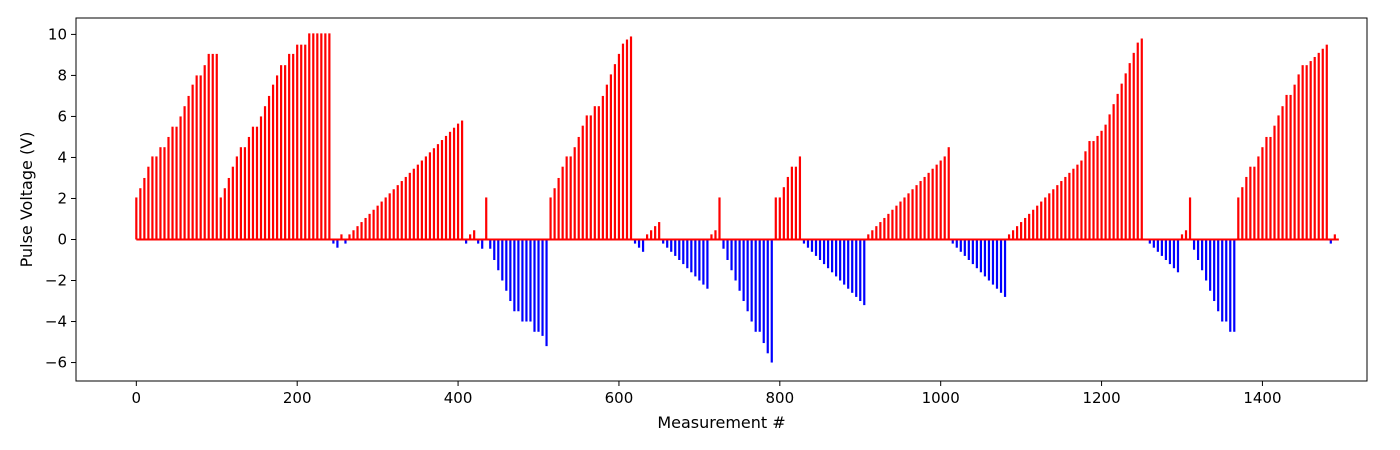 The height and width of the screenshot is (450, 1400). Describe the element at coordinates (56, 281) in the screenshot. I see `y-tick-label: −2` at that location.